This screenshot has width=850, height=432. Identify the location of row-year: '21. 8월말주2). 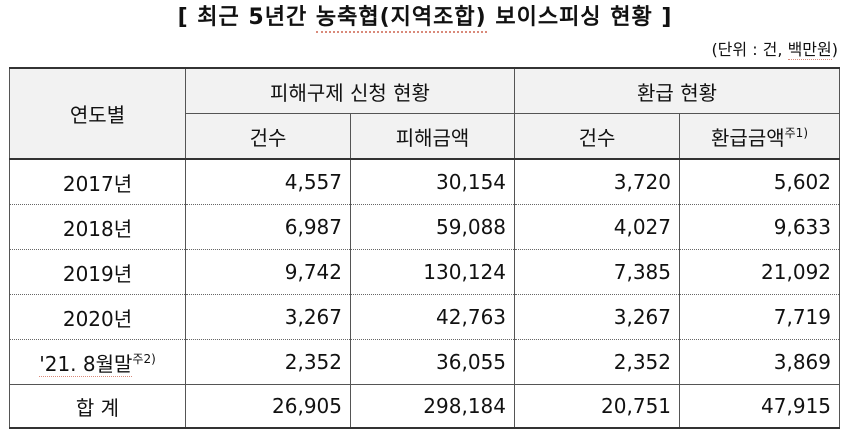
(97, 362).